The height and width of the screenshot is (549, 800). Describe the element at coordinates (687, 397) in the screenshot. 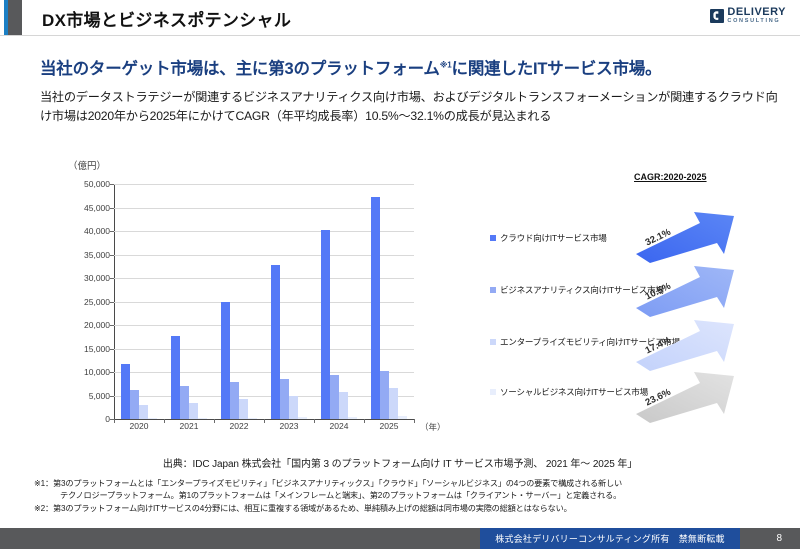

I see `cagr-arrow: 23.6%` at that location.